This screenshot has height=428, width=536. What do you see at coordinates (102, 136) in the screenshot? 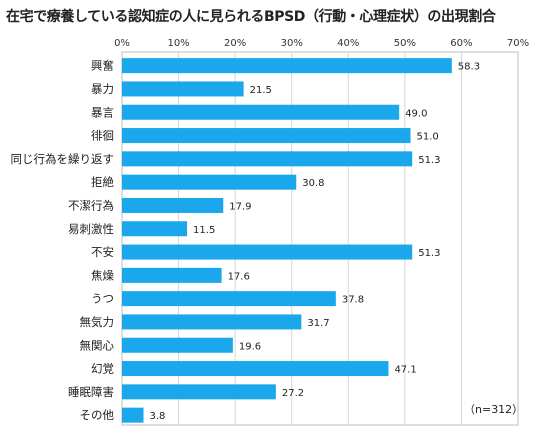
I see `category-label: 徘徊` at bounding box center [102, 136].